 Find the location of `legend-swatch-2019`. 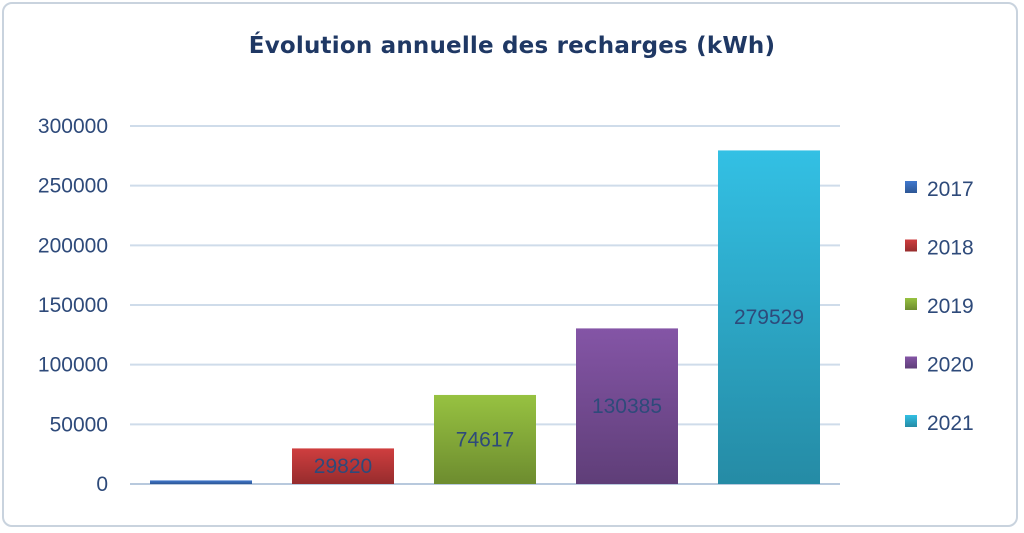

legend-swatch-2019 is located at coordinates (911, 304).